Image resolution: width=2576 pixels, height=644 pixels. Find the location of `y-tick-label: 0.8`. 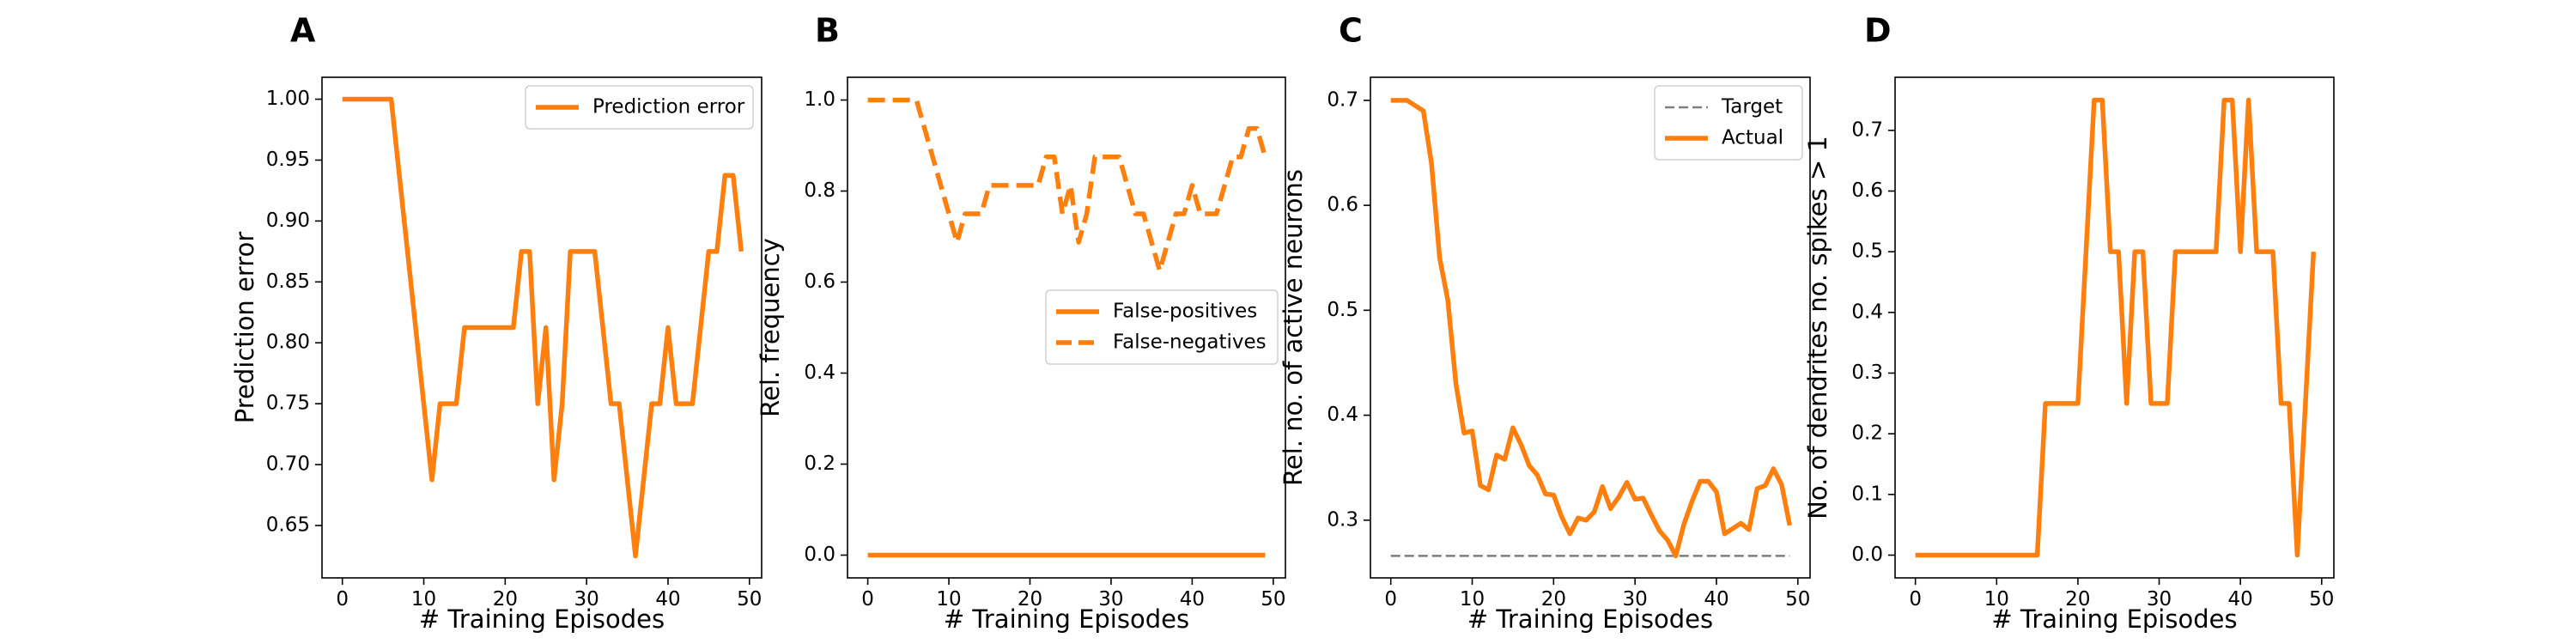

y-tick-label: 0.8 is located at coordinates (819, 191).